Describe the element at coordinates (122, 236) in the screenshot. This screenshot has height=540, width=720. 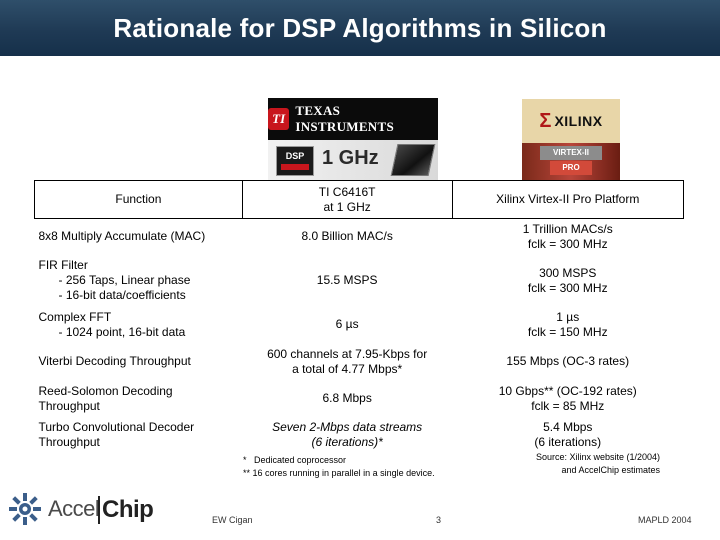
I see `row-function: 8x8 Multiply Accumulate (MAC)` at that location.